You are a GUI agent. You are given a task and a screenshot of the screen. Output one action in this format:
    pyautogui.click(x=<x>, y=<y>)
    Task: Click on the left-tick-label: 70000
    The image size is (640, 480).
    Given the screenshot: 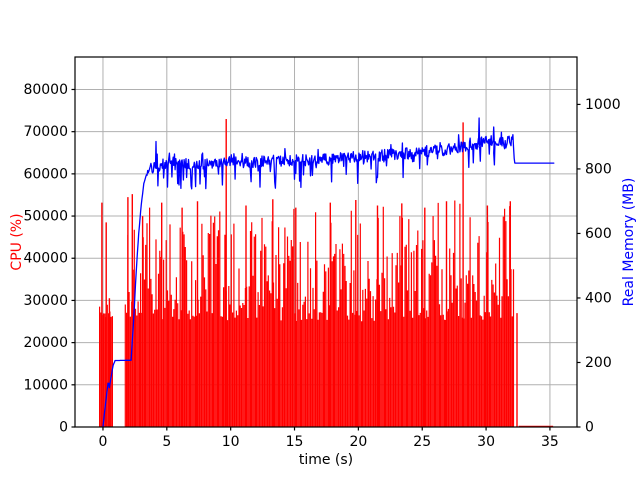 What is the action you would take?
    pyautogui.click(x=45, y=132)
    